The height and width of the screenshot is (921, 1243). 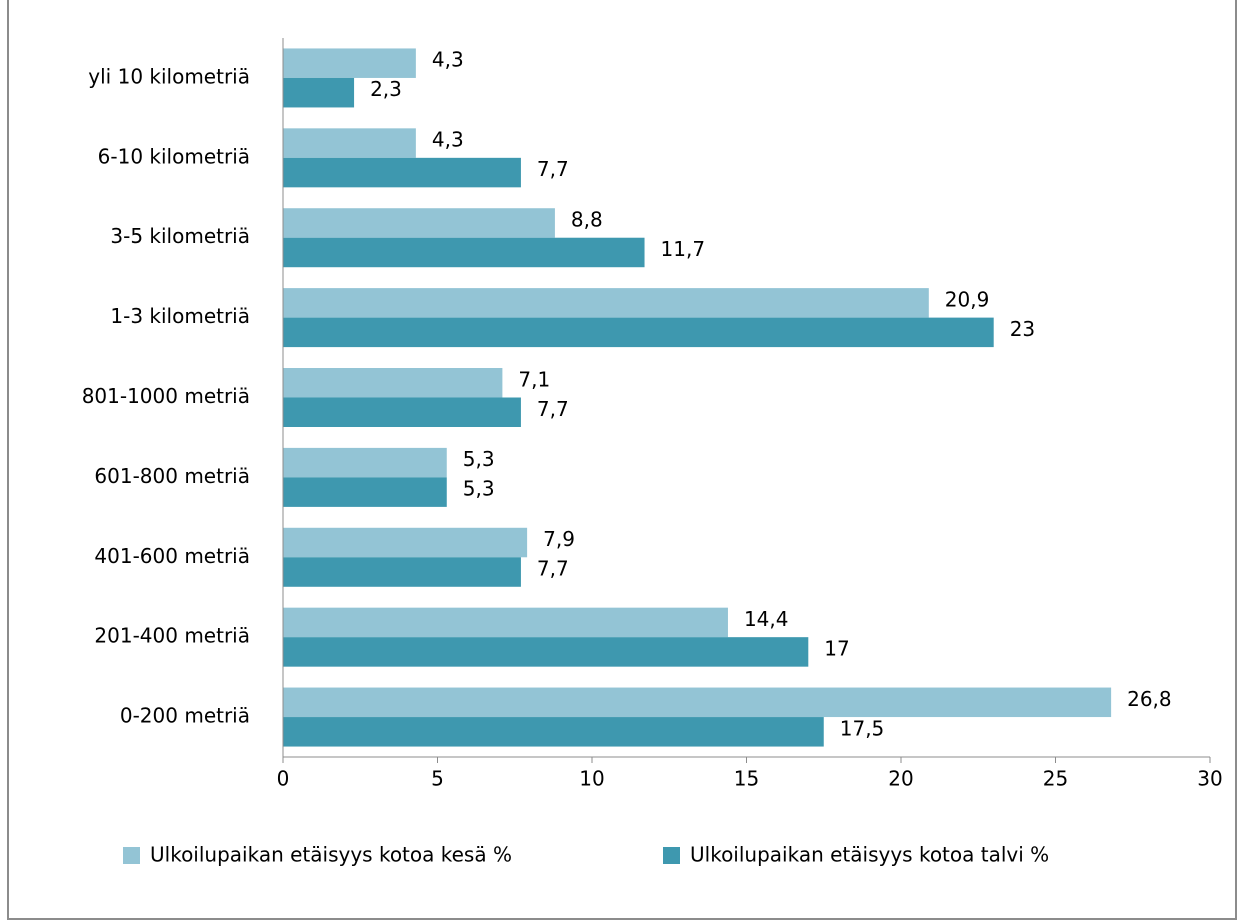 What do you see at coordinates (869, 855) in the screenshot?
I see `legend-label: Ulkoilupaikan etäisyys kotoa talvi %` at bounding box center [869, 855].